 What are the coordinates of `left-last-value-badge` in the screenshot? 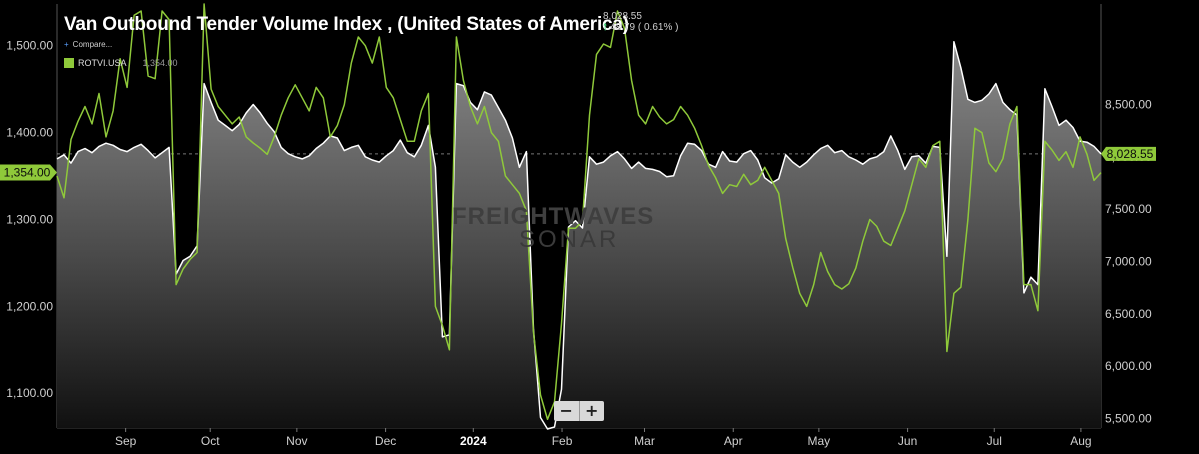 It's located at (28, 172).